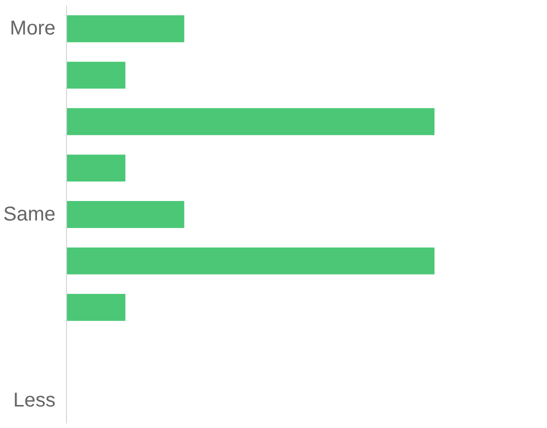 The width and height of the screenshot is (547, 428). Describe the element at coordinates (34, 400) in the screenshot. I see `y-tick-label: Less` at that location.